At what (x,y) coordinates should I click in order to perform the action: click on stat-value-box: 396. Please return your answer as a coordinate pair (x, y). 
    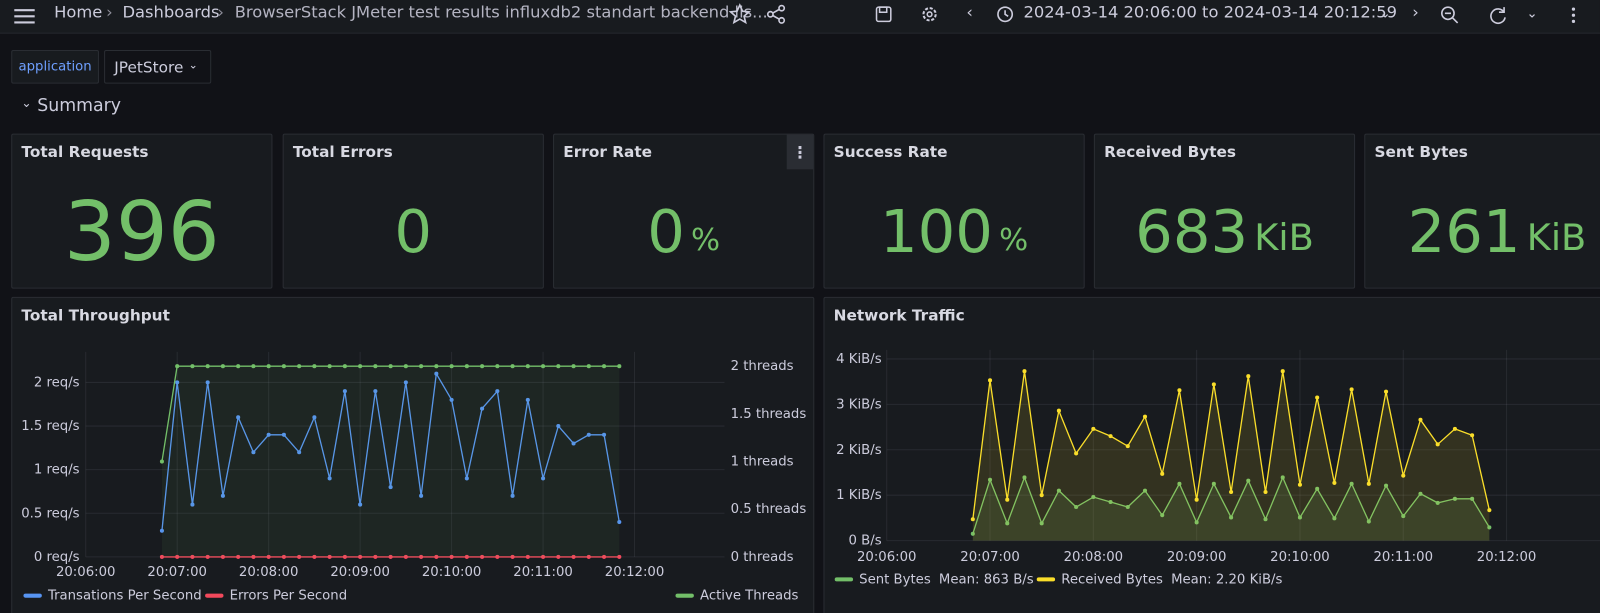
    Looking at the image, I should click on (141, 231).